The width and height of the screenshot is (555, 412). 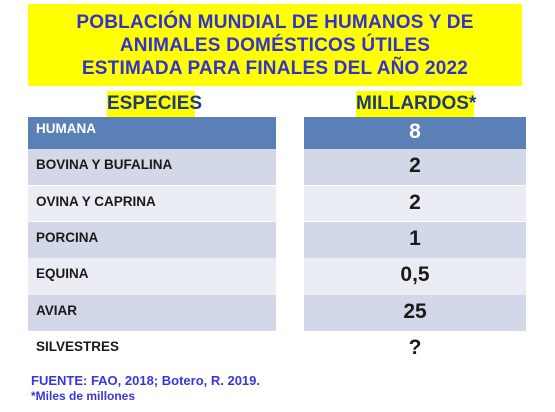 What do you see at coordinates (104, 164) in the screenshot?
I see `species-label: BOVINA Y BUFALINA` at bounding box center [104, 164].